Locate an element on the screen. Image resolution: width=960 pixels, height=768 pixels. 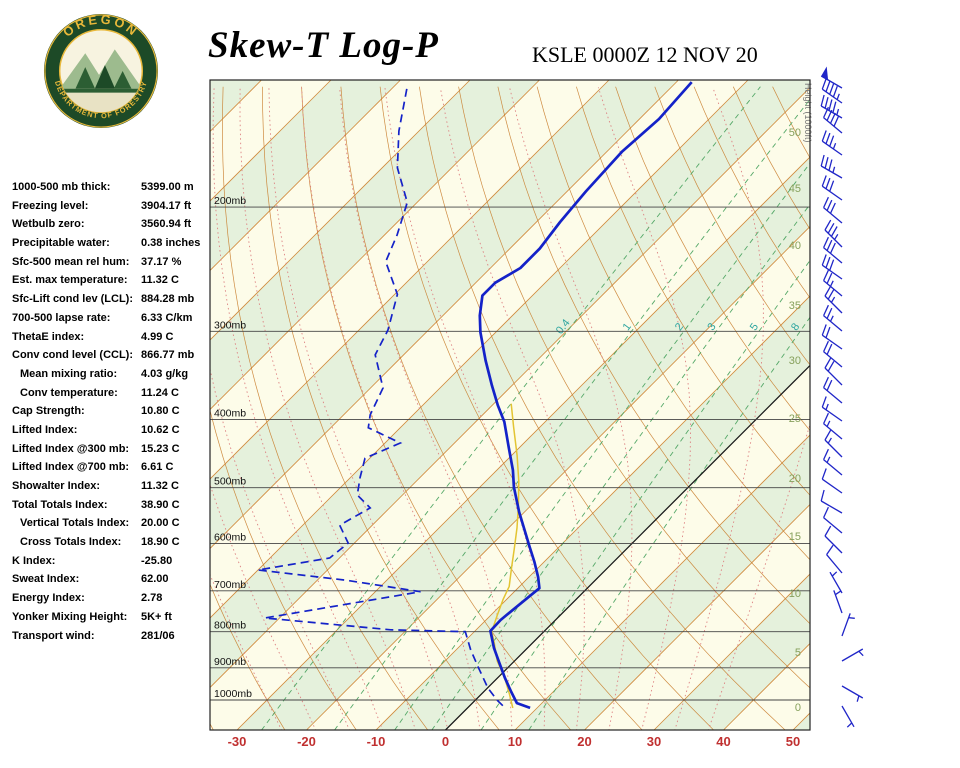
station-datetime-label: KSLE 0000Z 12 NOV 20 is located at coordinates (645, 54).